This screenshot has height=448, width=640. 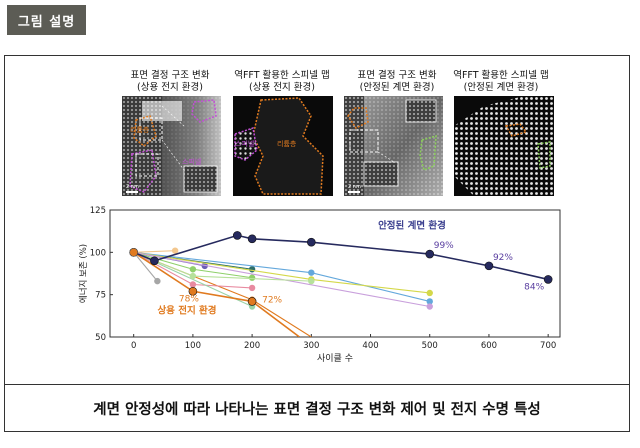 What do you see at coordinates (170, 87) in the screenshot?
I see `panel-1-title-line2: (상용 전지 환경)` at bounding box center [170, 87].